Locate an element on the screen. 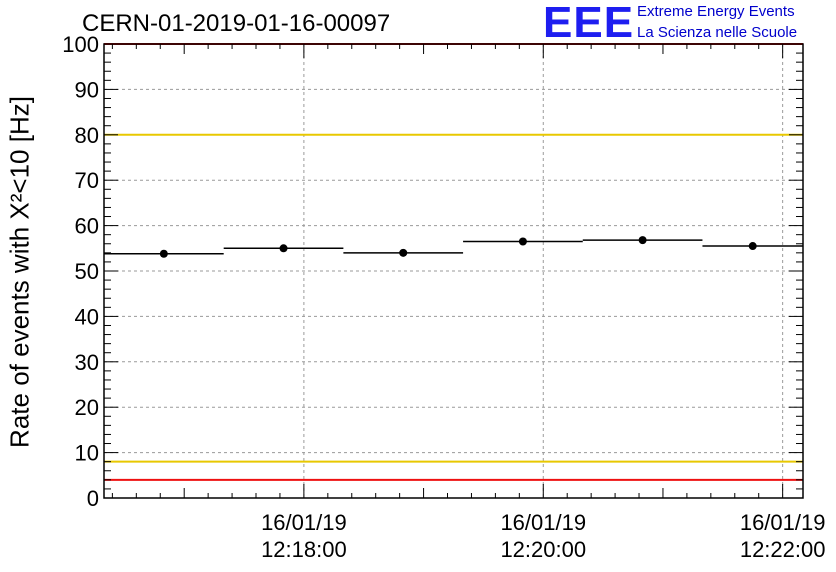 The width and height of the screenshot is (836, 572). x-tick-time-label: 12:22:00 is located at coordinates (783, 549).